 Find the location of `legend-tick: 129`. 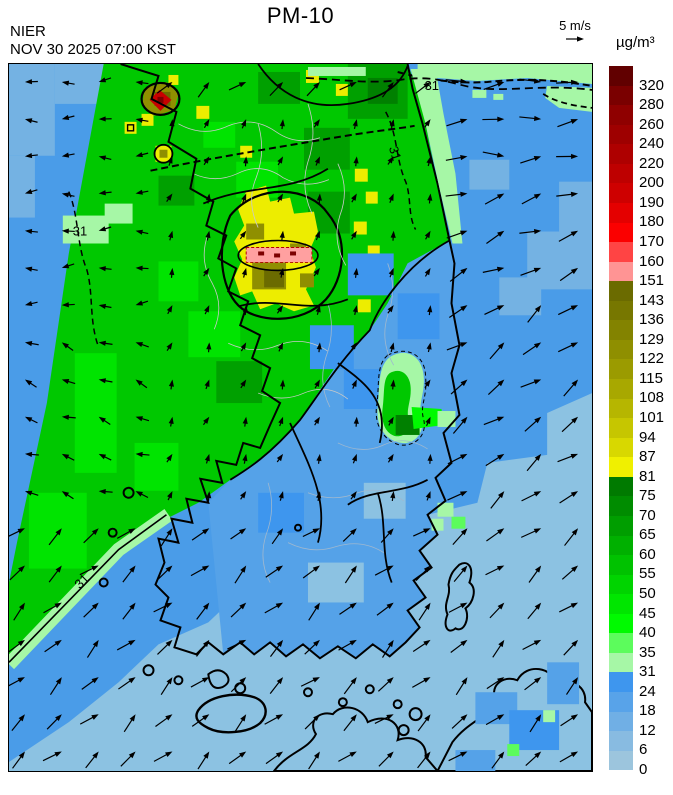

legend-tick: 129 is located at coordinates (652, 339).